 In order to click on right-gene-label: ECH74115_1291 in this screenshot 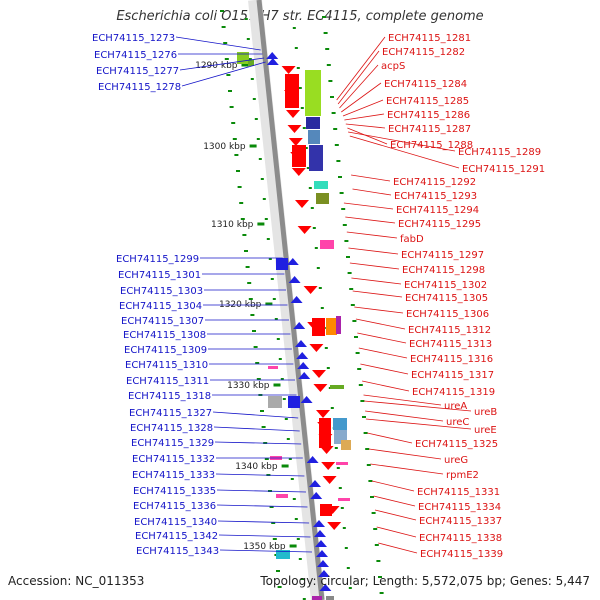, I will do `click(503, 169)`.